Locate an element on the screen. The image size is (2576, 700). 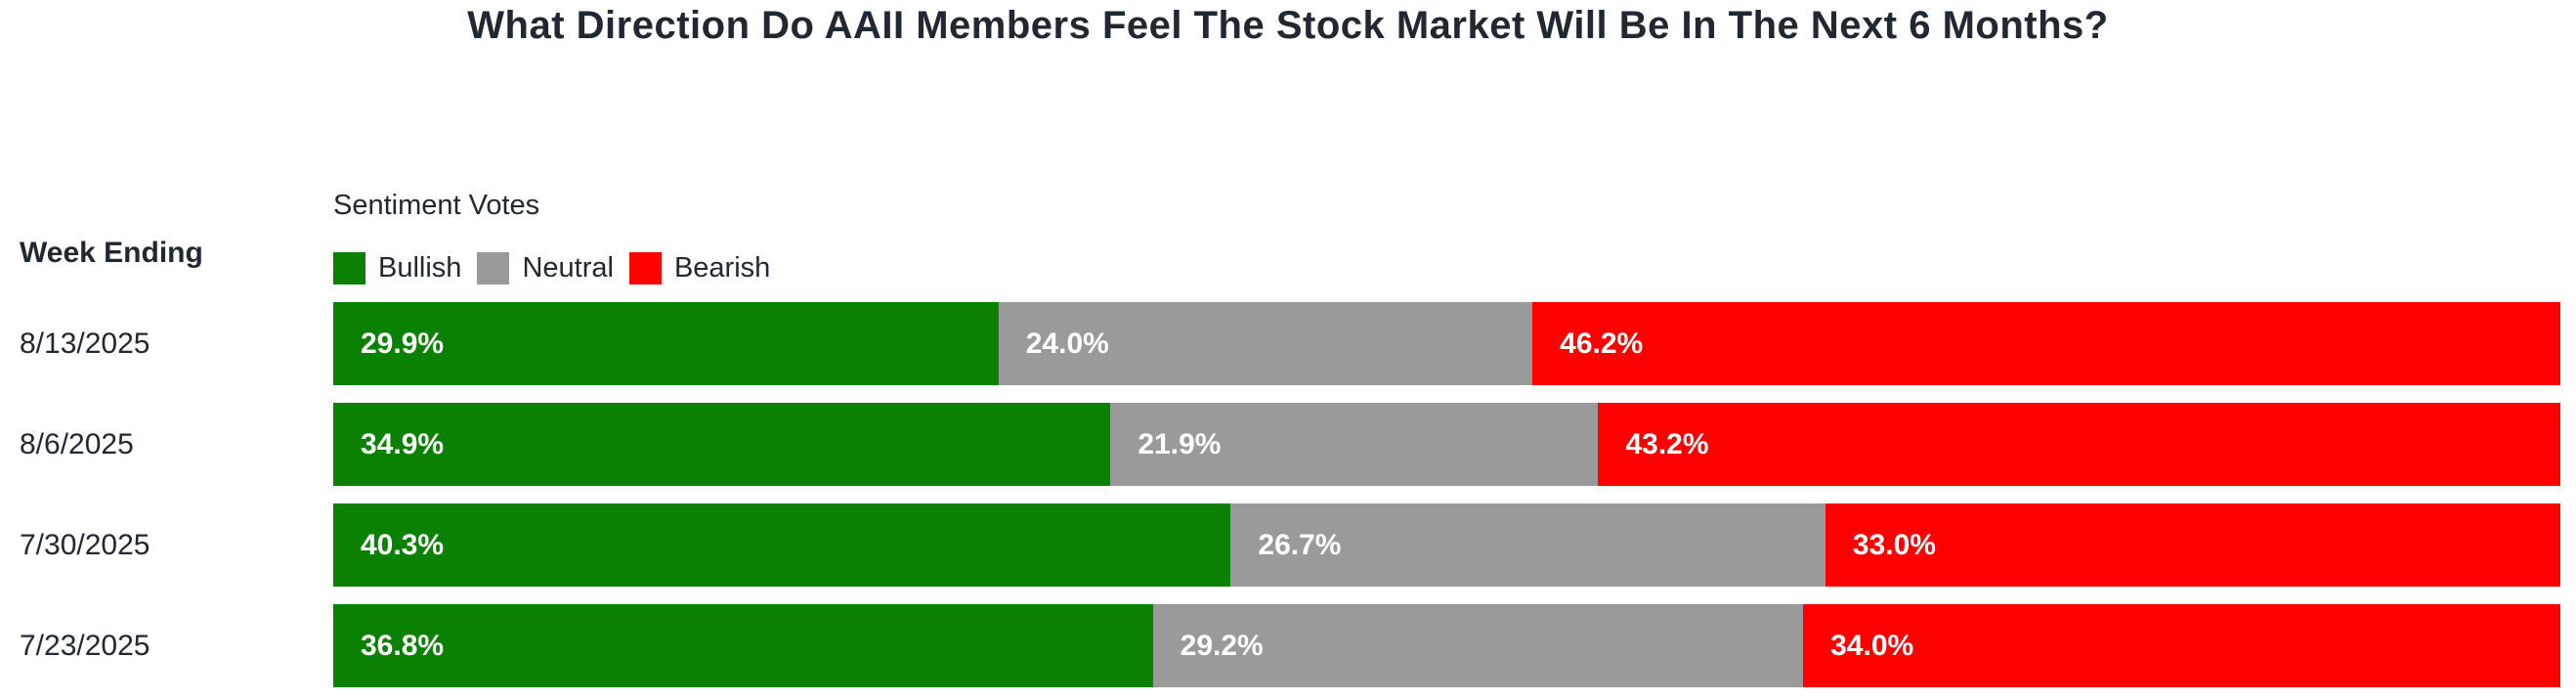
legend-label: Bearish is located at coordinates (722, 268).